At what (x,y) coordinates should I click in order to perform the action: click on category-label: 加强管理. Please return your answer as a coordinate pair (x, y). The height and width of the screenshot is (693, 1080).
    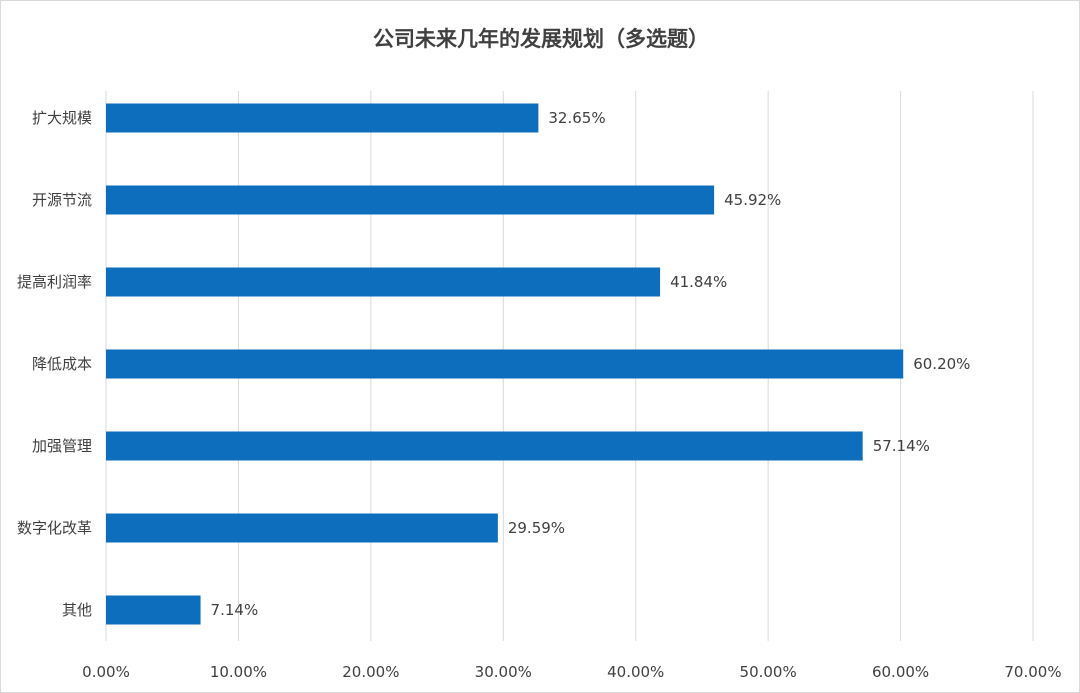
    Looking at the image, I should click on (62, 446).